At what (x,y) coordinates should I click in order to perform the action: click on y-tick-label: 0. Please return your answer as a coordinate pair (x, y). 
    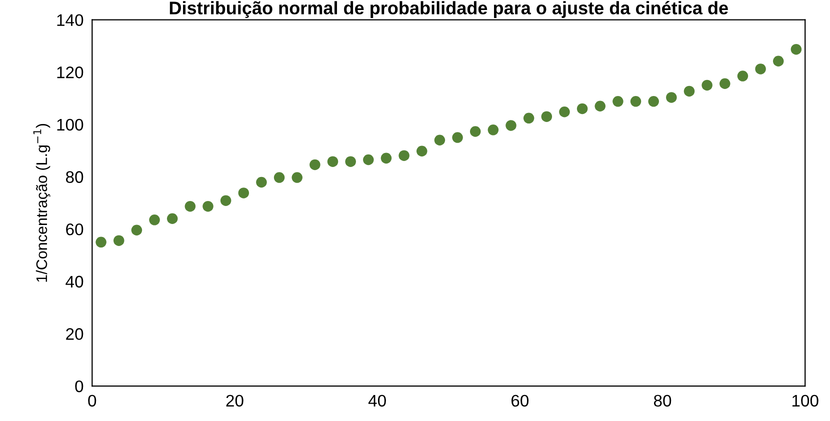
    Looking at the image, I should click on (79, 386).